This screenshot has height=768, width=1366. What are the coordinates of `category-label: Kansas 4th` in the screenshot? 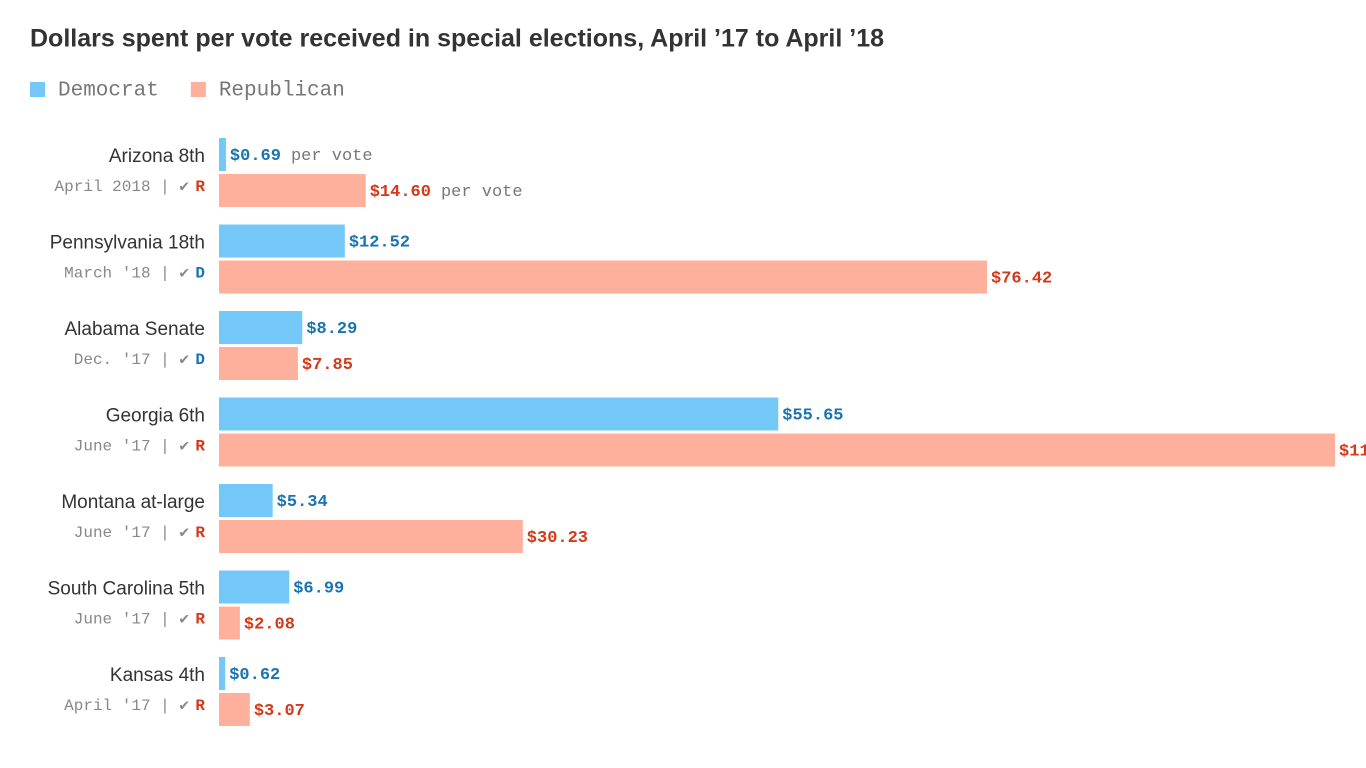 It's located at (157, 675).